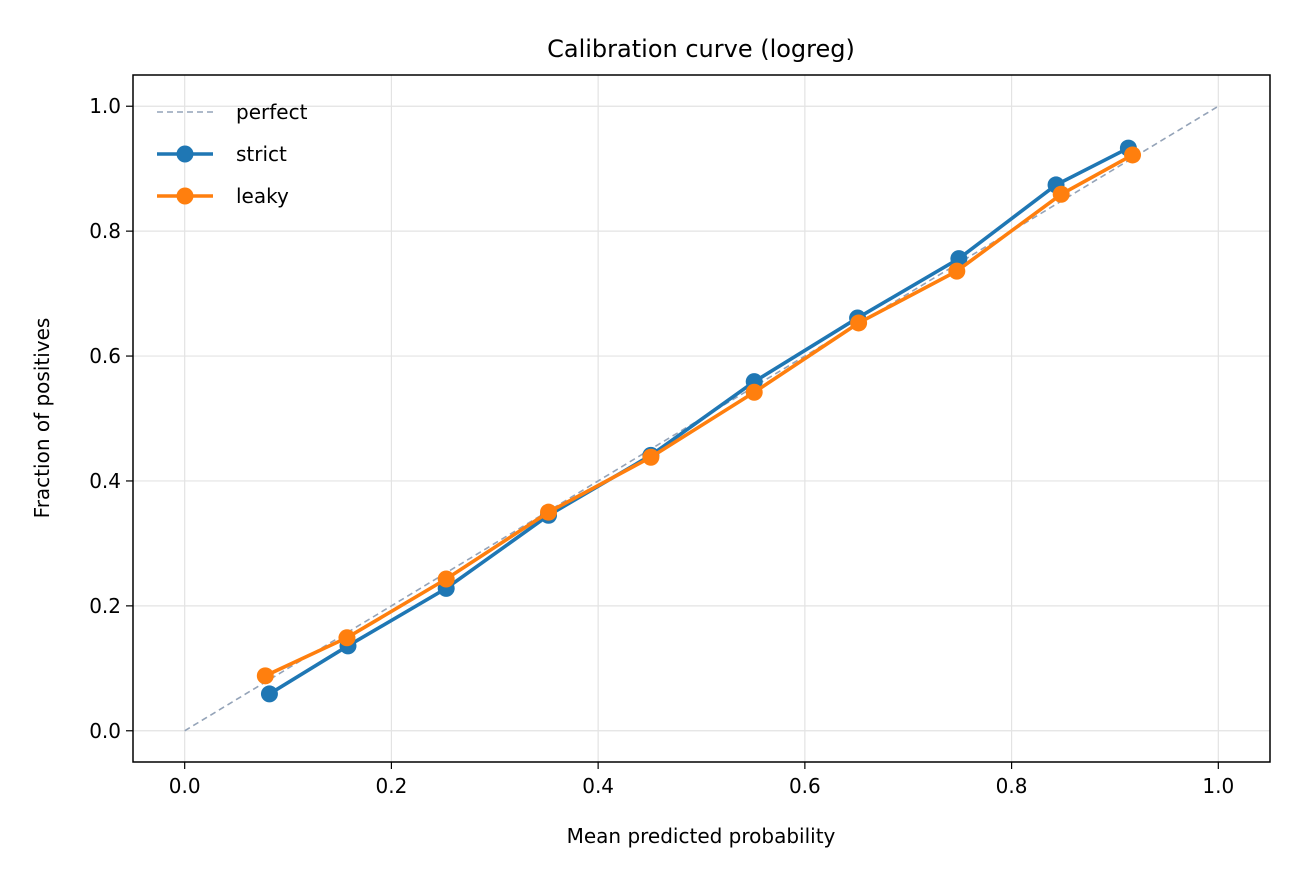 The width and height of the screenshot is (1300, 884). Describe the element at coordinates (598, 786) in the screenshot. I see `x-tick-label: 0.4` at that location.